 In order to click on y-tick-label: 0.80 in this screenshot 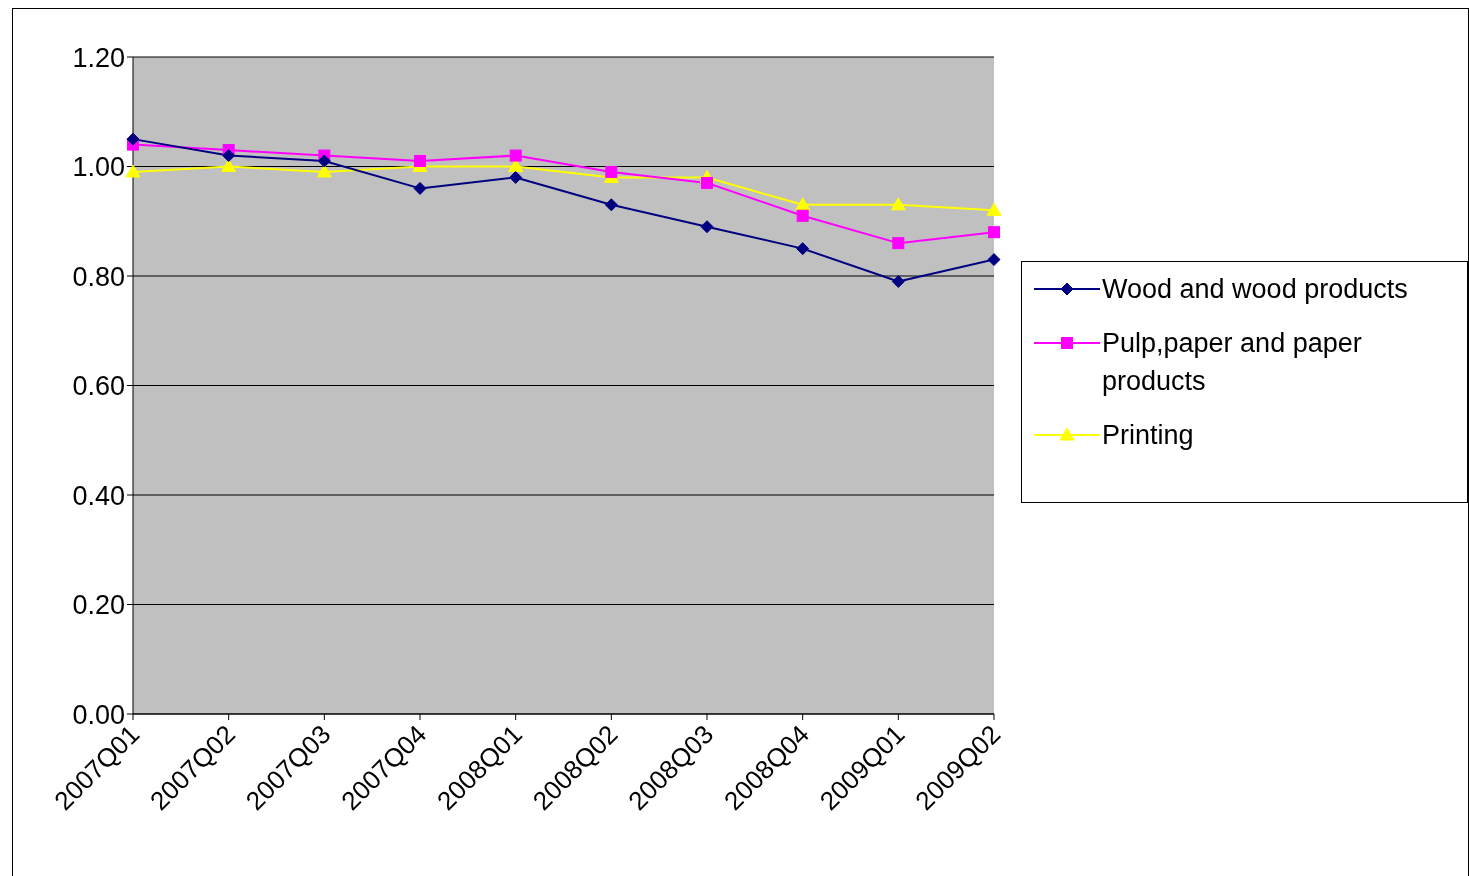, I will do `click(98, 276)`.